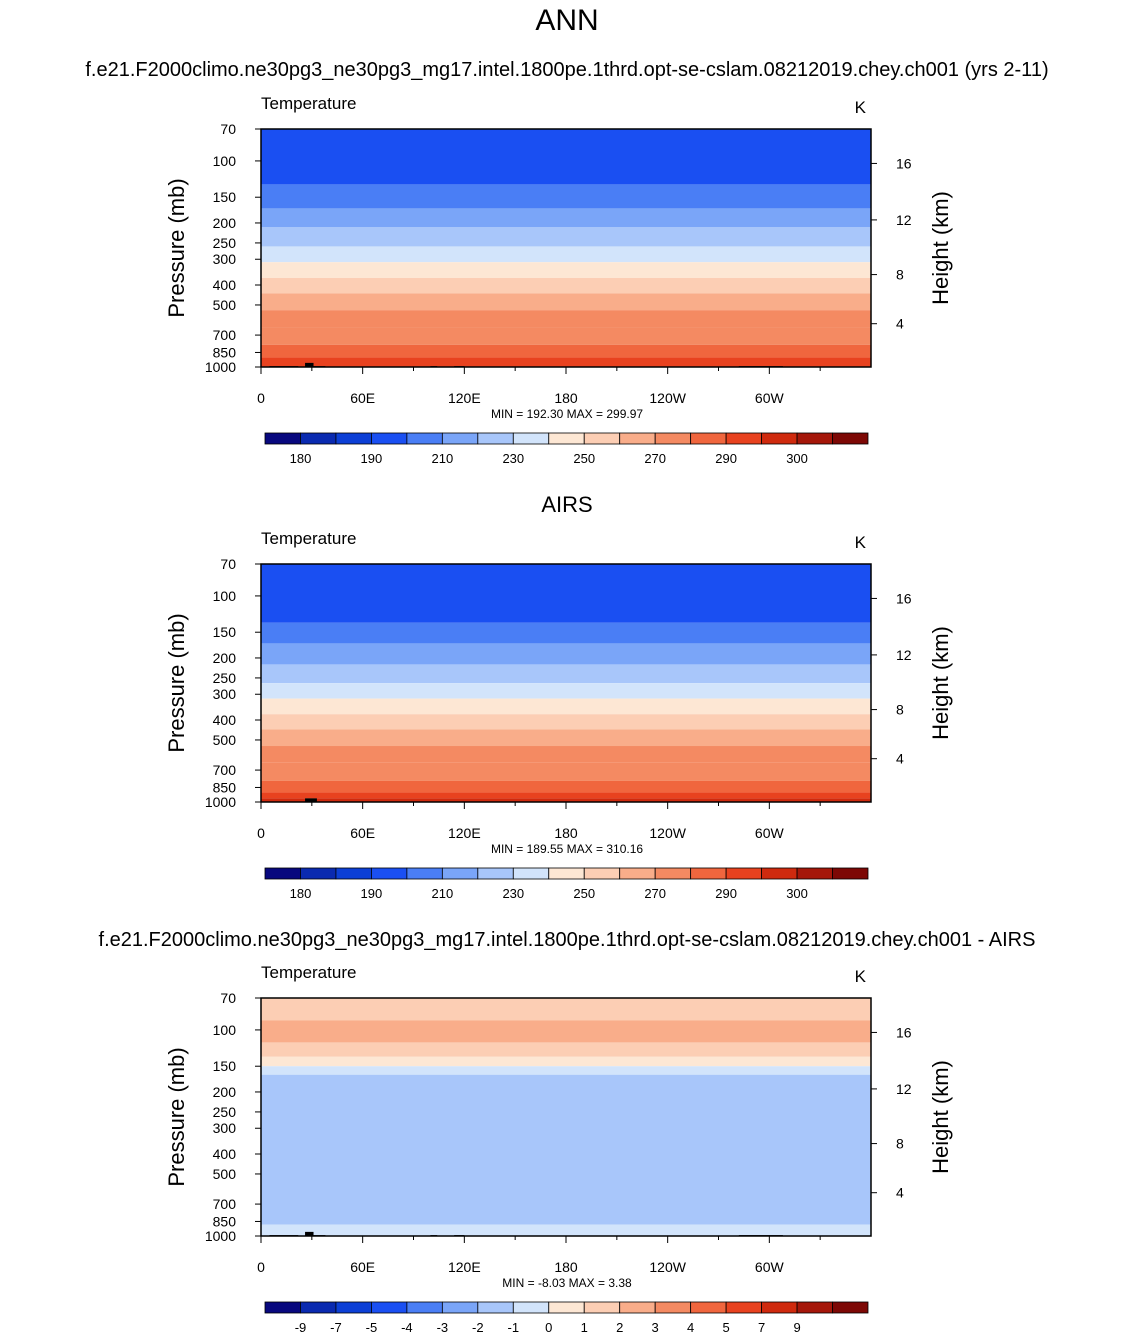  I want to click on colorbar-label: 4, so click(690, 1327).